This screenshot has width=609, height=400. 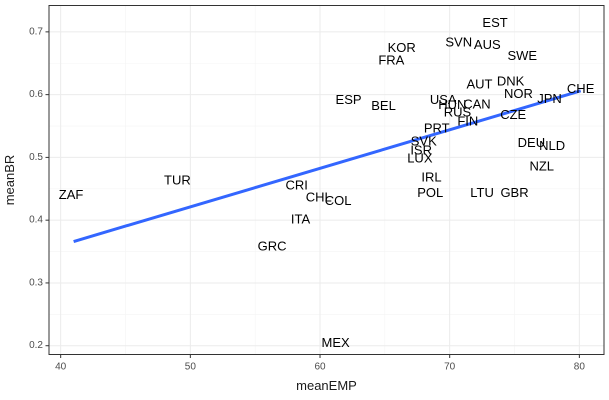 I want to click on point-label-gbr: GBR, so click(x=514, y=192).